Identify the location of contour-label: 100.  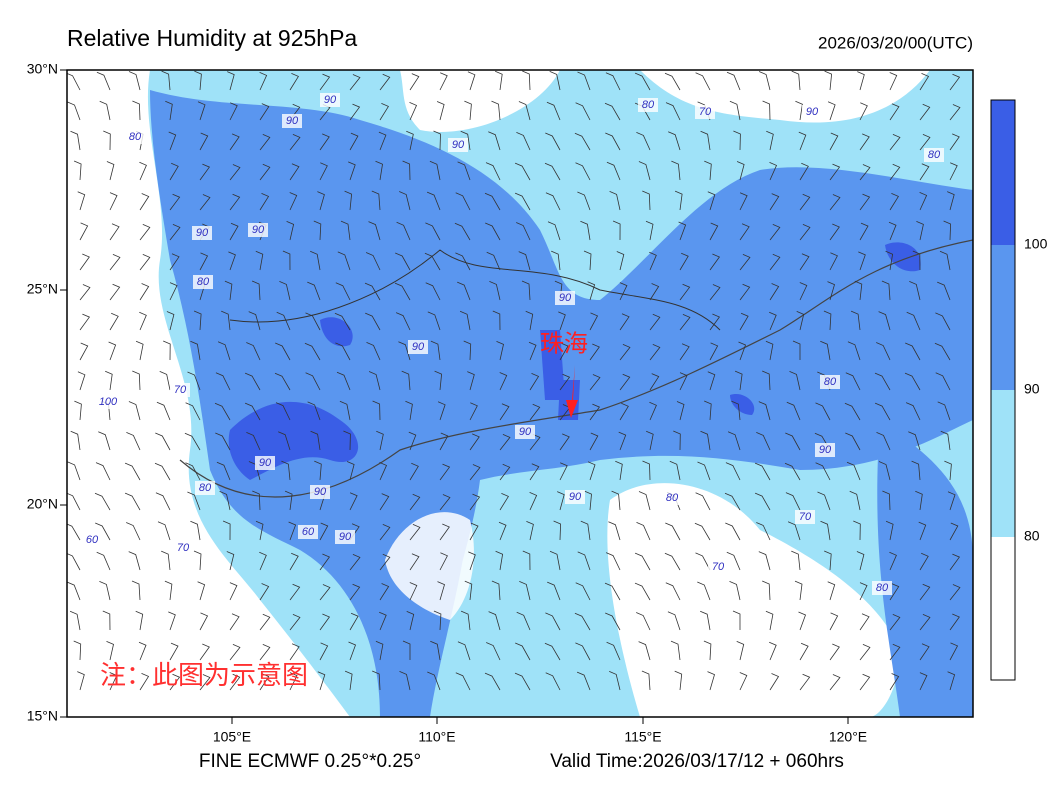
(108, 402).